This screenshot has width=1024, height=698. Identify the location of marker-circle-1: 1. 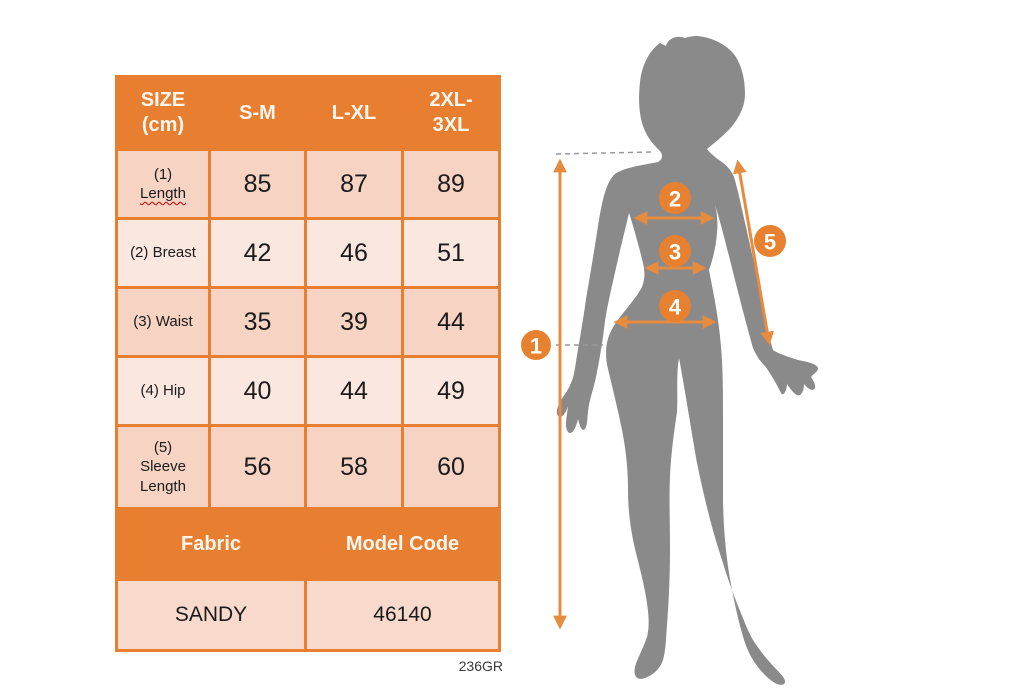
(536, 345).